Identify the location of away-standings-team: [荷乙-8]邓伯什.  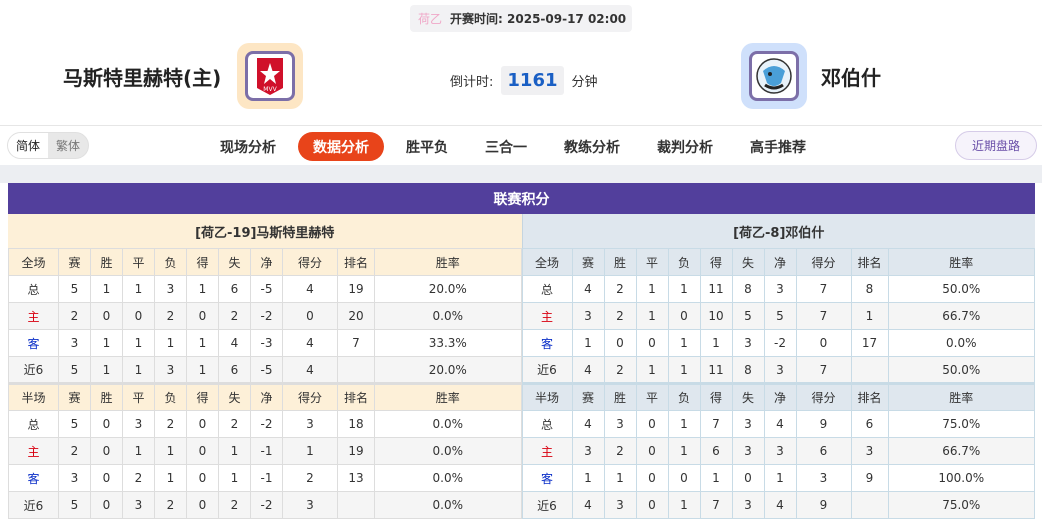
(778, 231).